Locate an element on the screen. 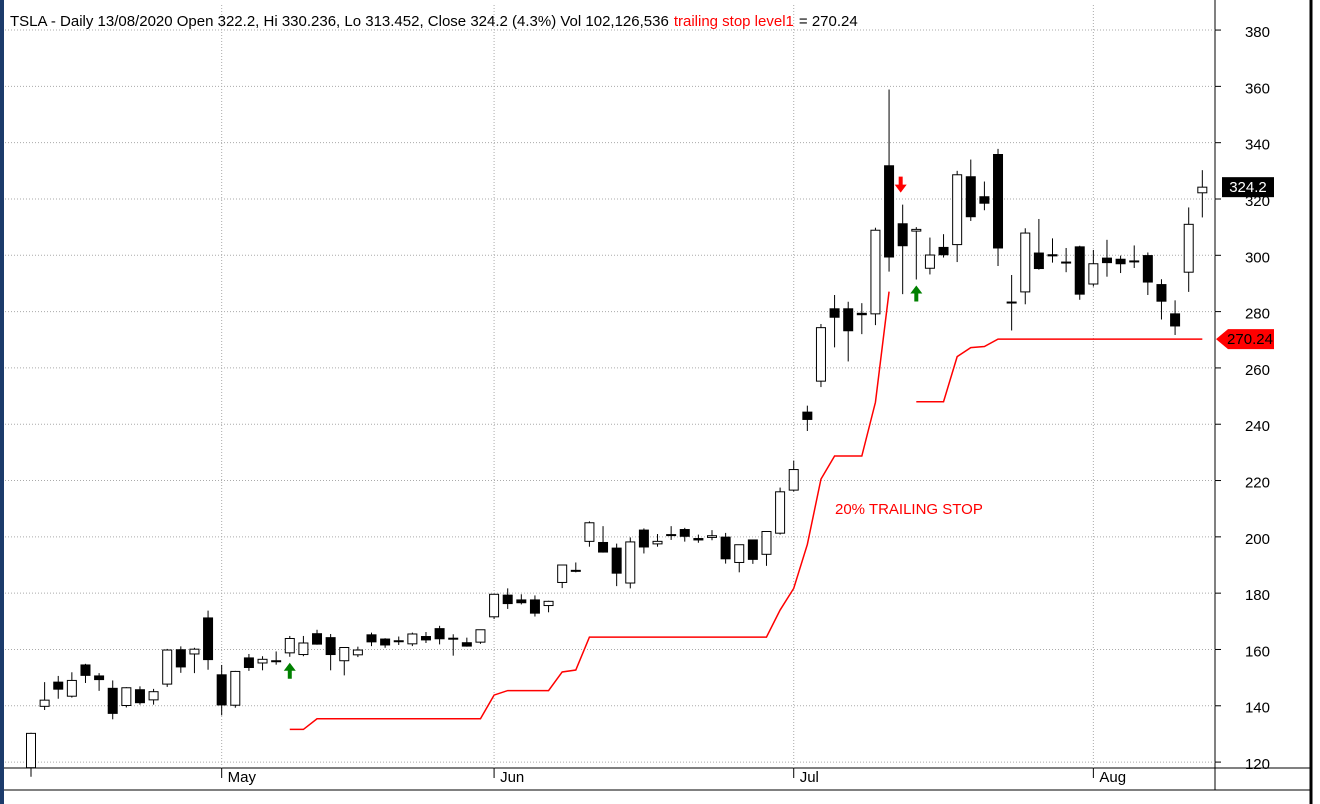  price-tag-label: 324.2 is located at coordinates (1248, 187).